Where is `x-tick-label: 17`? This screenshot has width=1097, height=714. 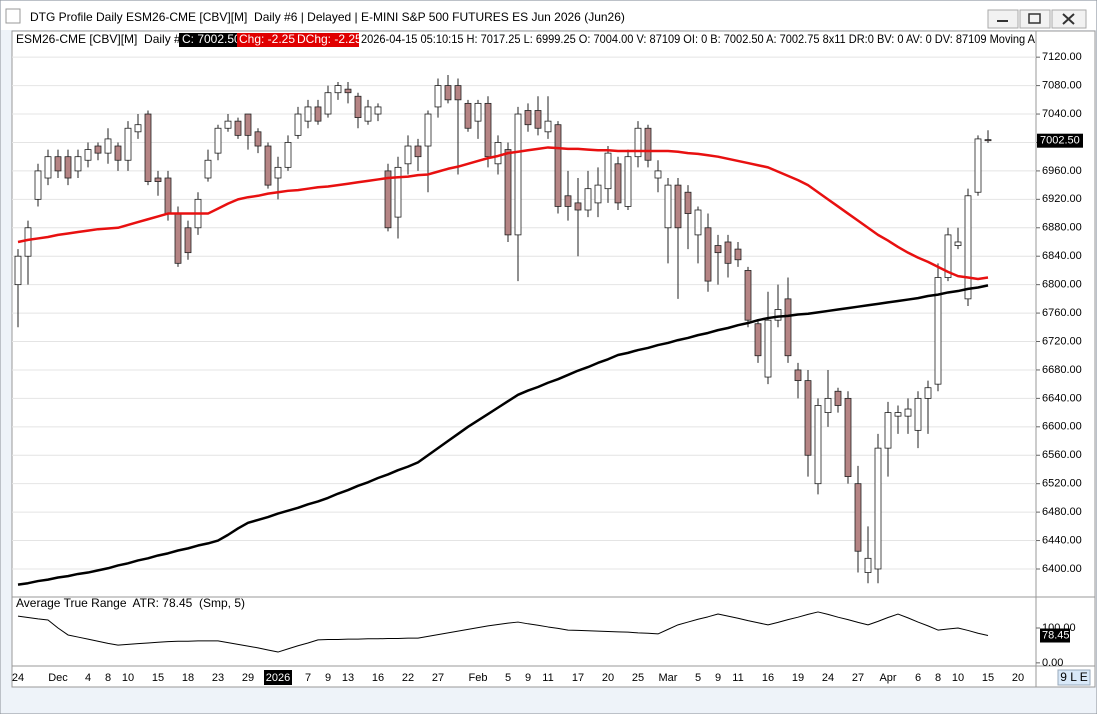
x-tick-label: 17 is located at coordinates (578, 678).